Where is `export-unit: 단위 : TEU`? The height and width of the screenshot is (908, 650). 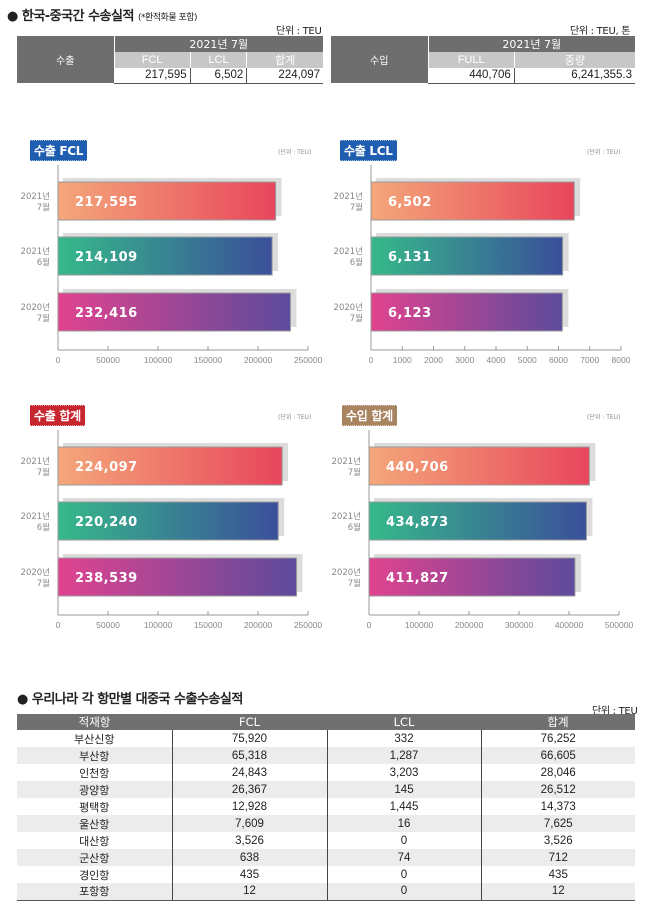
export-unit: 단위 : TEU is located at coordinates (299, 31).